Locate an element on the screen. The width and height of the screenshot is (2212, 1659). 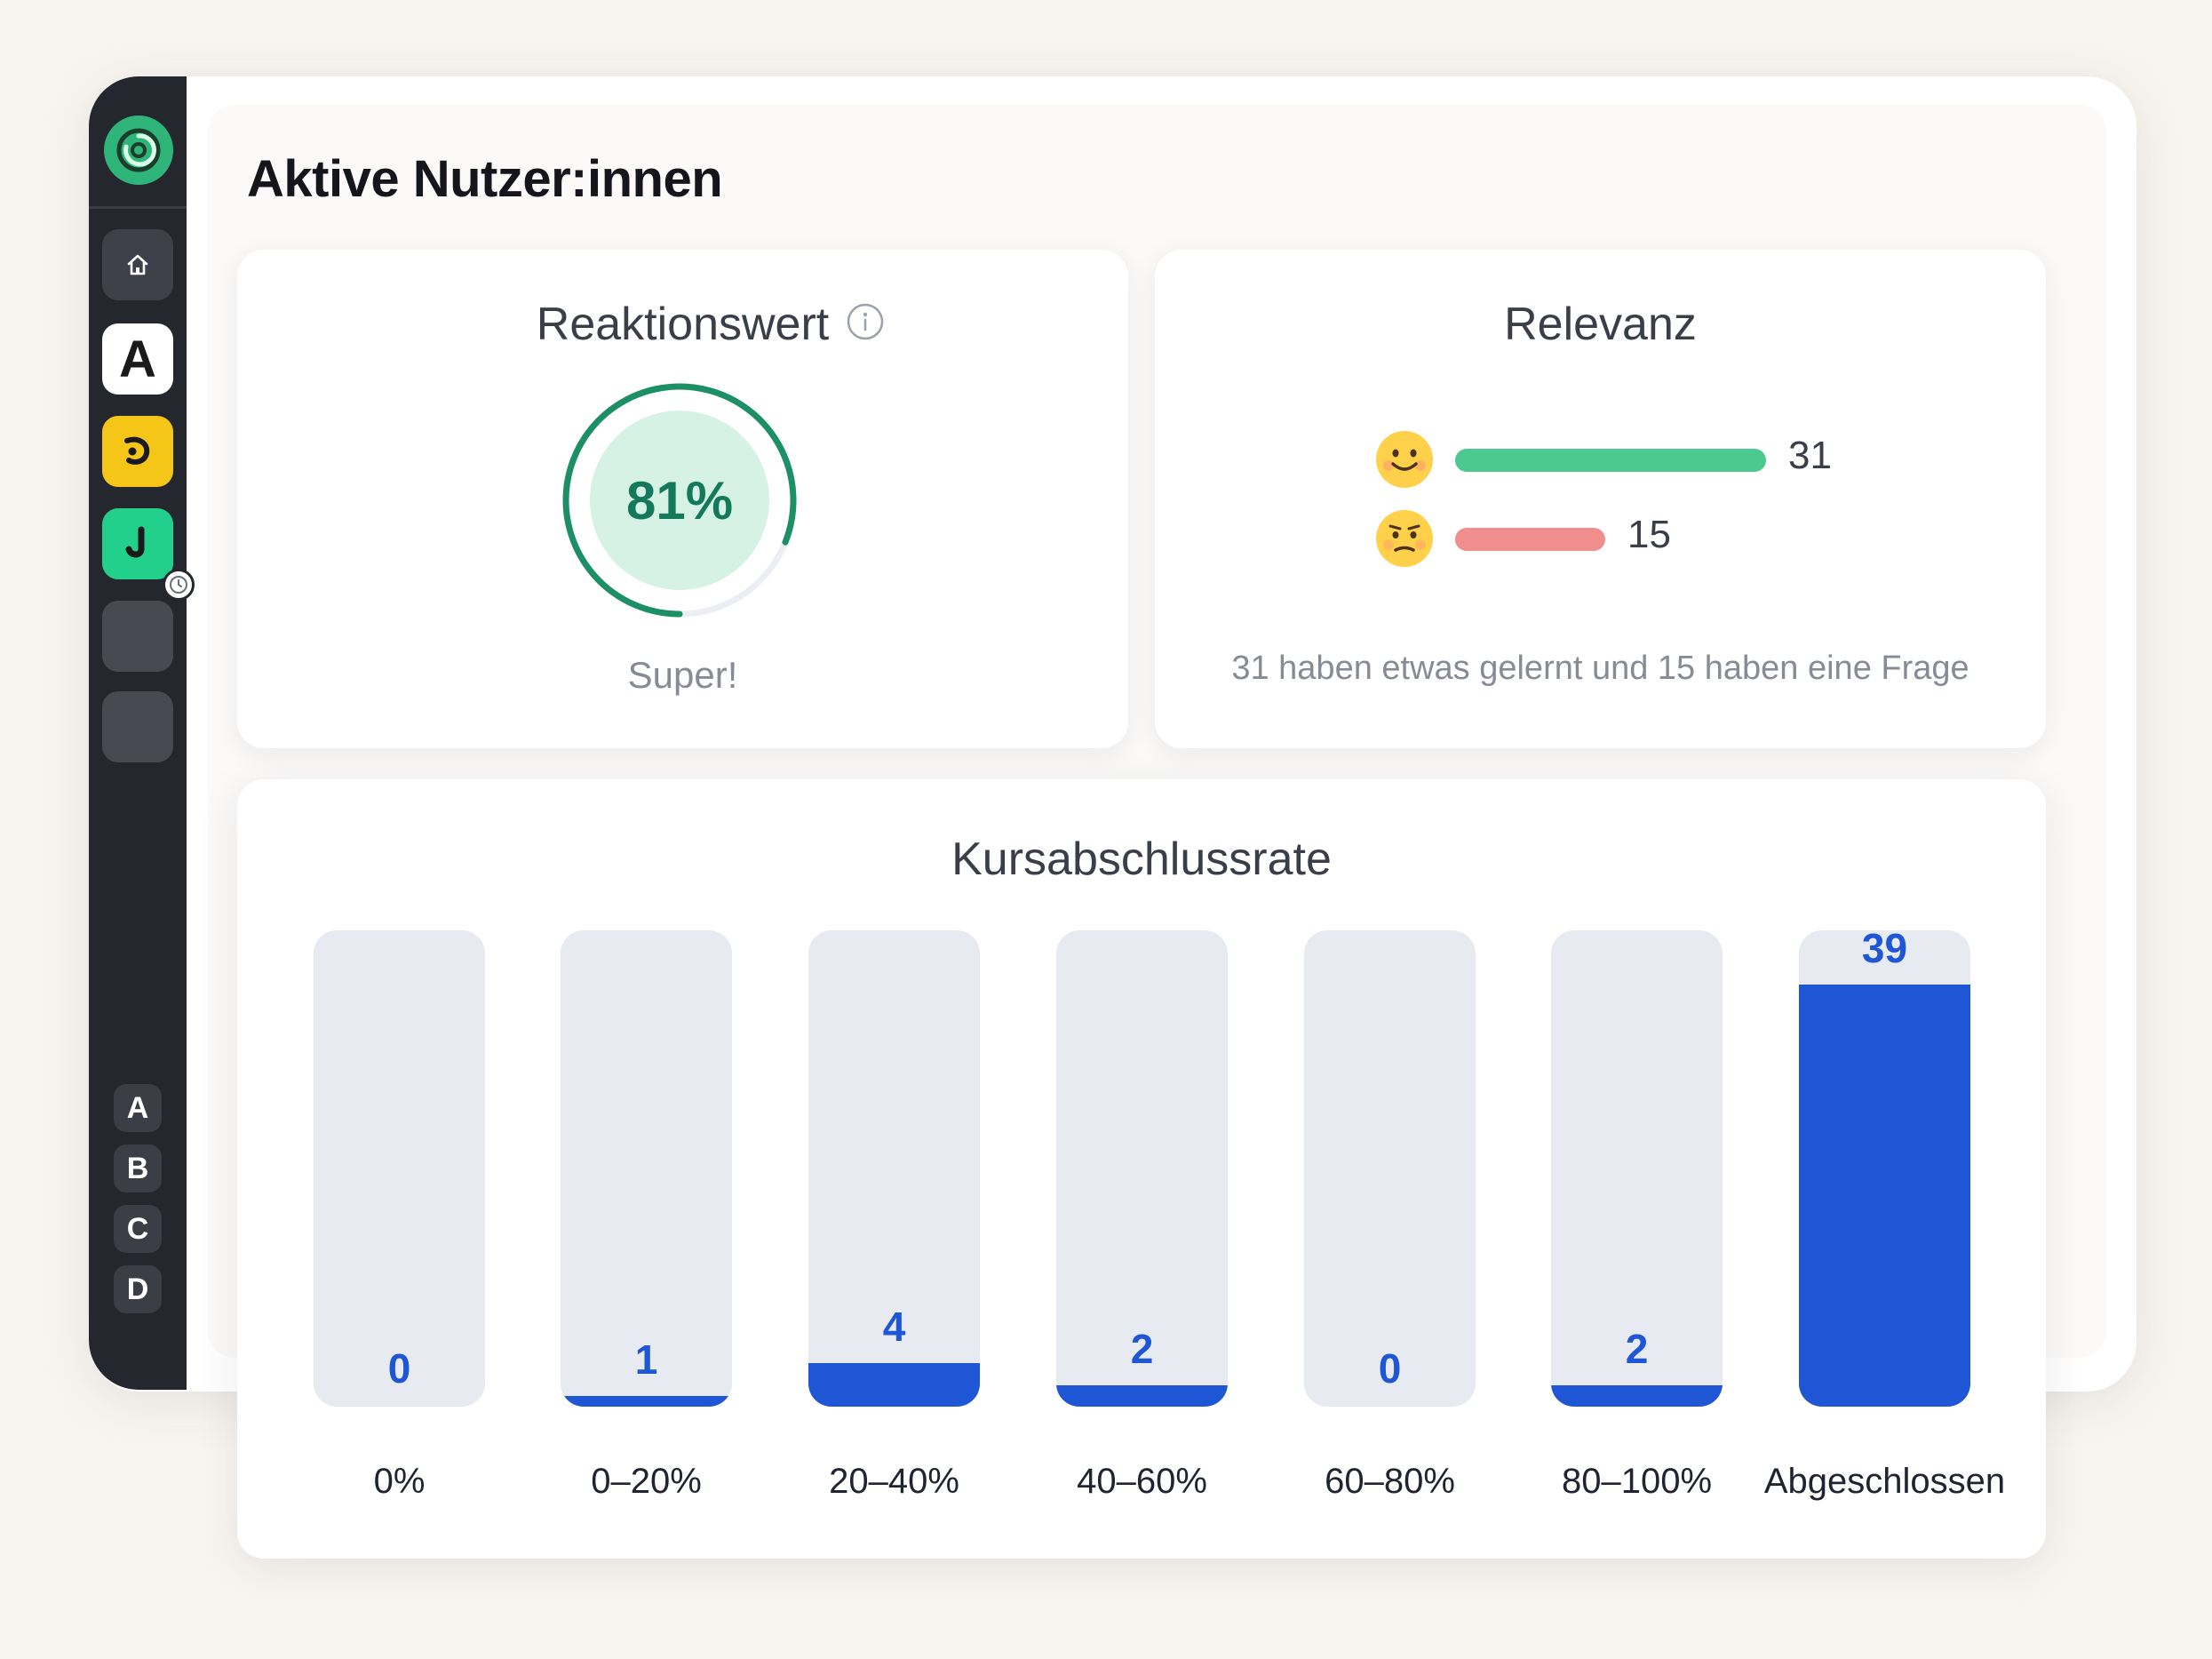
bar-track: 4 is located at coordinates (894, 1168).